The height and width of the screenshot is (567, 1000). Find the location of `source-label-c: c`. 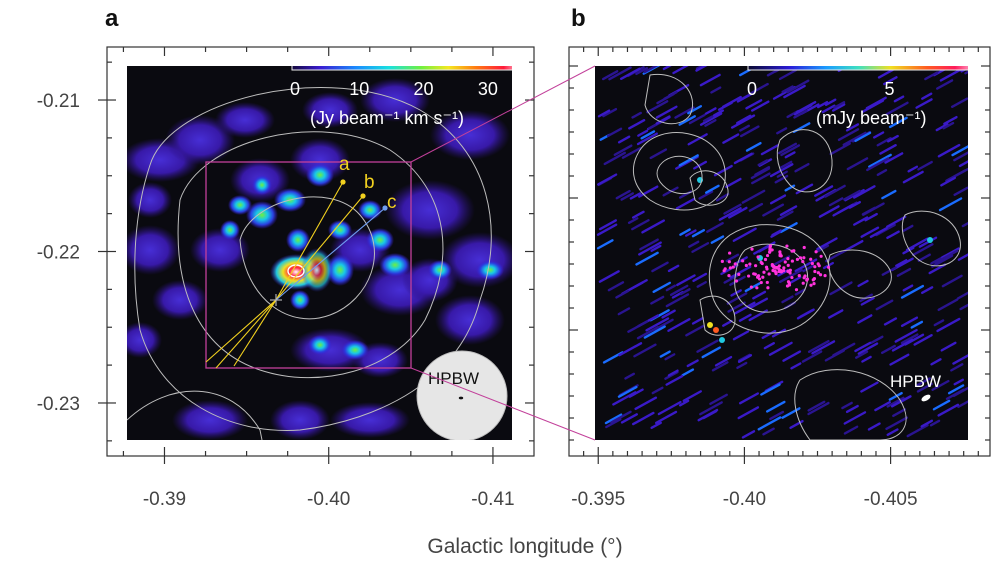

source-label-c: c is located at coordinates (392, 202).